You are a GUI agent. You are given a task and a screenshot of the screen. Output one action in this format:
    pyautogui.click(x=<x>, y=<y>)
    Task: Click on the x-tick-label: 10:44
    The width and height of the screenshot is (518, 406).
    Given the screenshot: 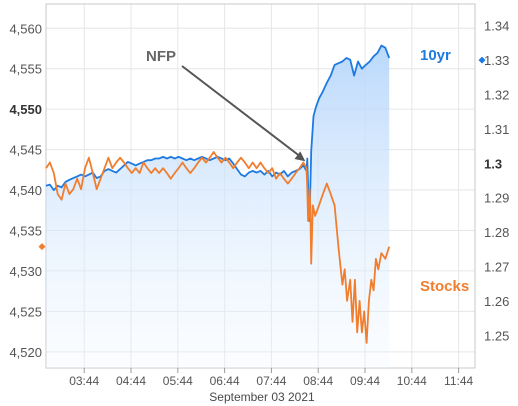 What is the action you would take?
    pyautogui.click(x=412, y=381)
    